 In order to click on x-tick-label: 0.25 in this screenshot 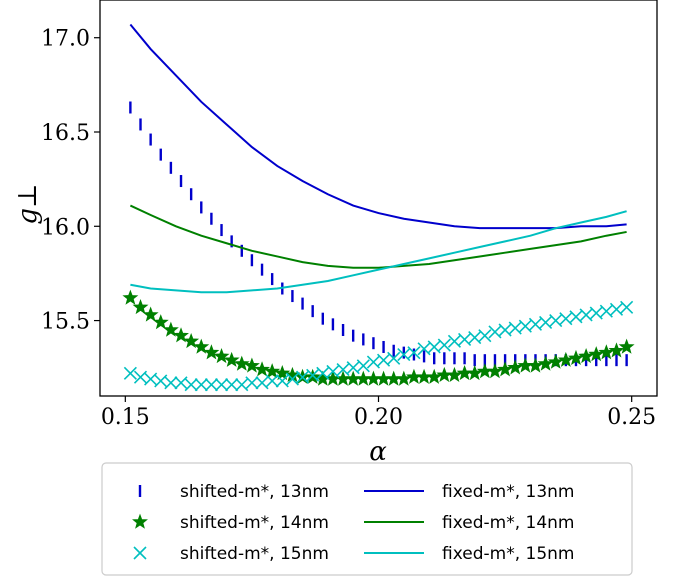, I will do `click(631, 417)`.